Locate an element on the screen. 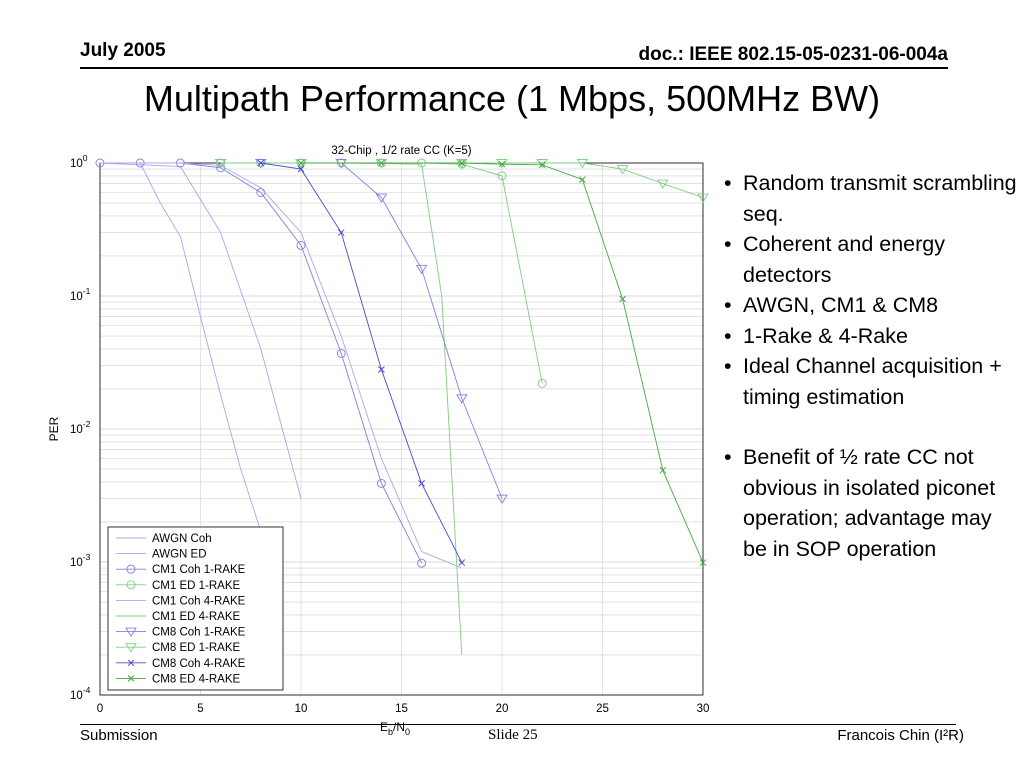 This screenshot has height=768, width=1024. header-rule is located at coordinates (514, 68).